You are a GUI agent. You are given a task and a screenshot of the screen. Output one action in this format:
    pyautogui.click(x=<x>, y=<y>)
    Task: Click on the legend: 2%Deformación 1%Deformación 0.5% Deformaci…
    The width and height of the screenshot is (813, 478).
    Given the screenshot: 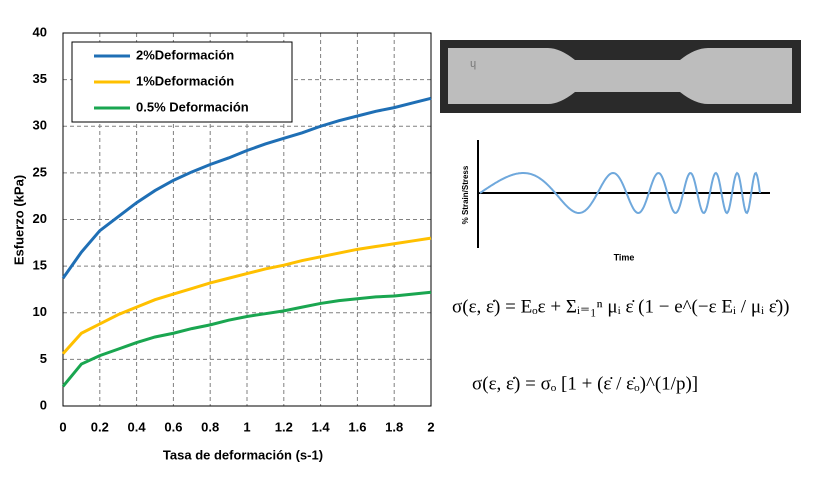 What is the action you would take?
    pyautogui.click(x=182, y=82)
    